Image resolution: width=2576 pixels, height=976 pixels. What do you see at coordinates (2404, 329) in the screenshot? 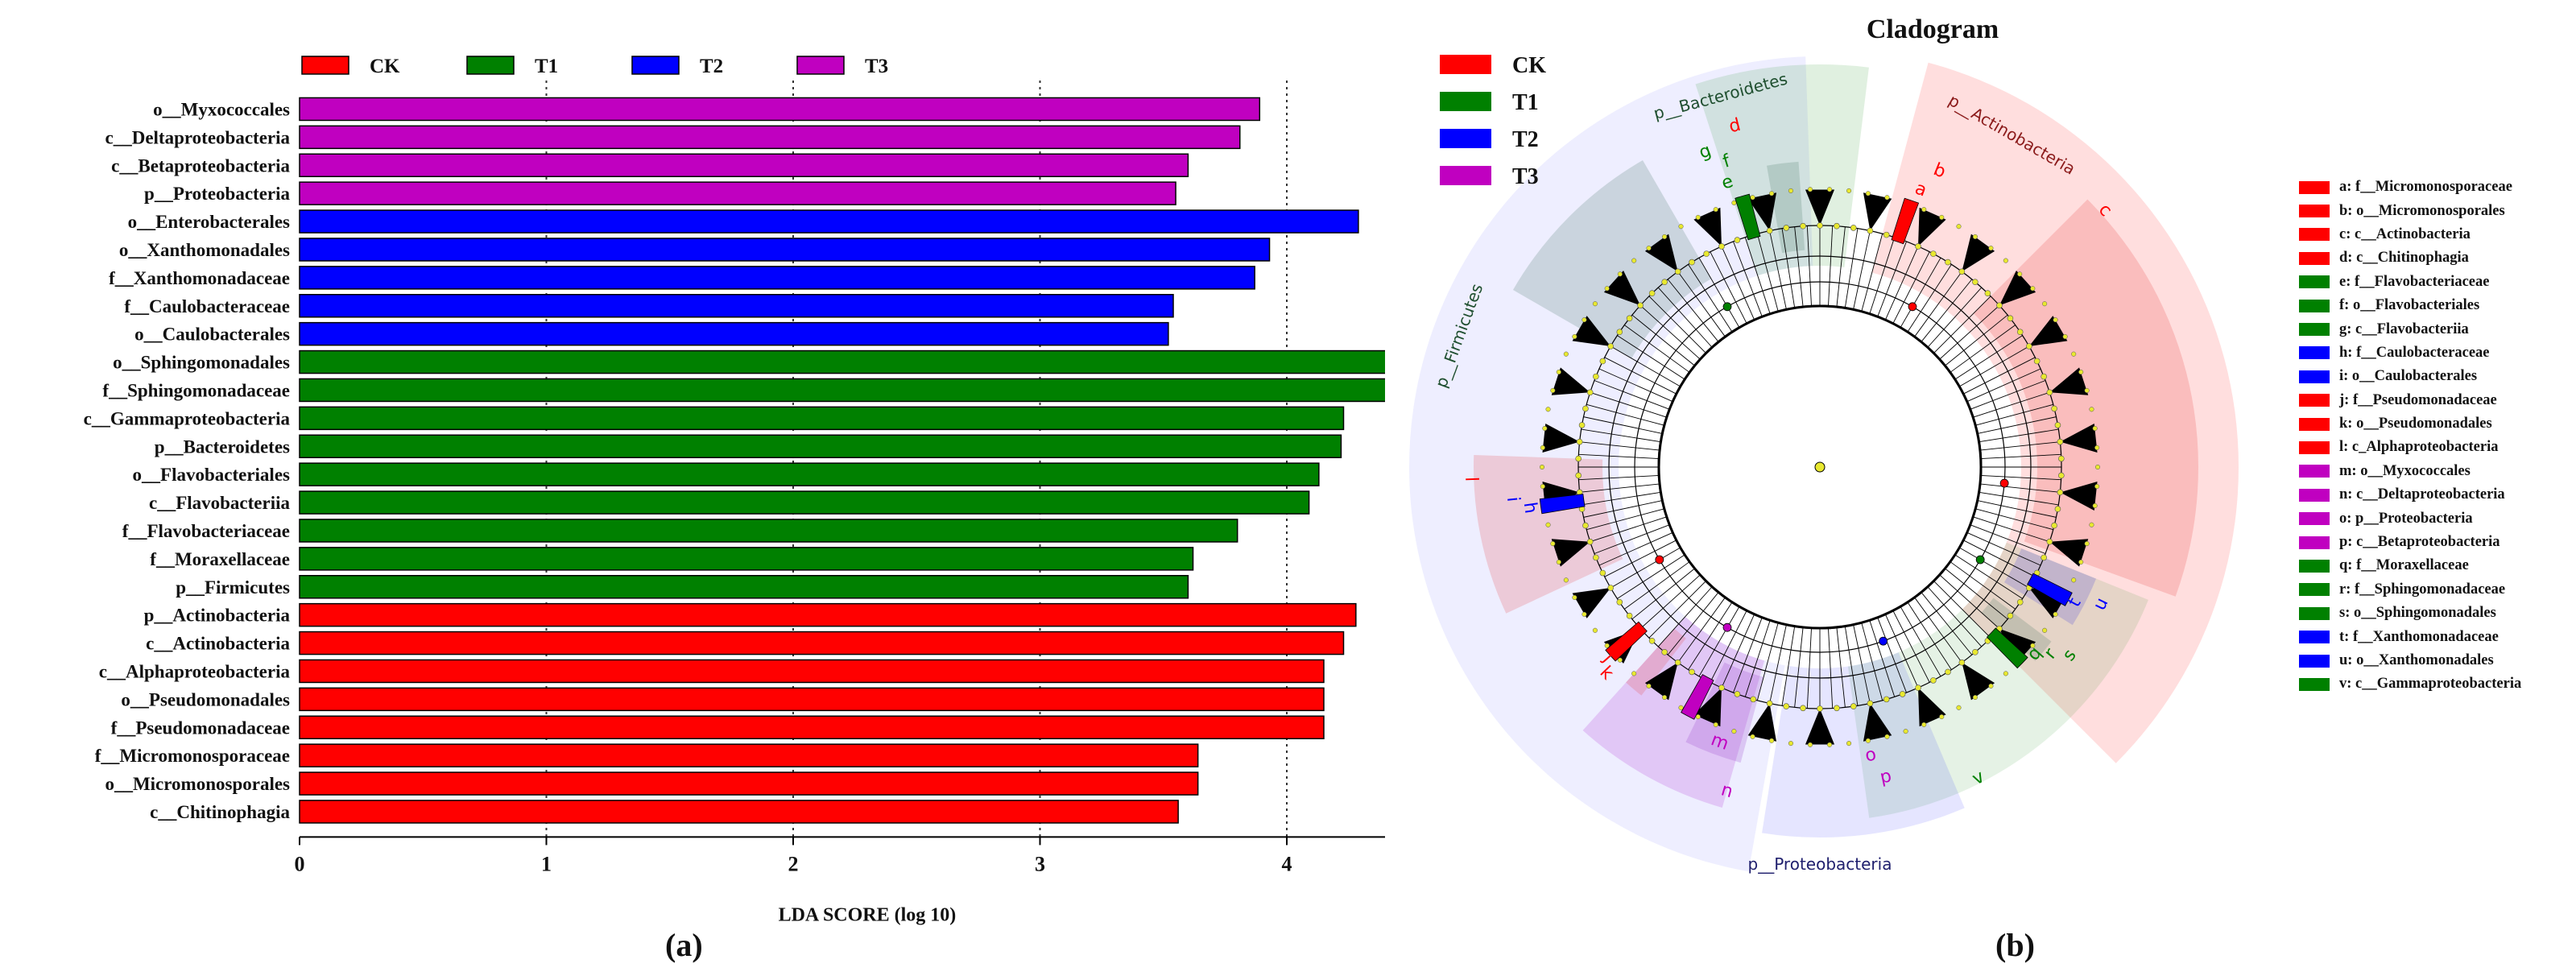
I see `key-label: g: c__Flavobacteriia` at bounding box center [2404, 329].